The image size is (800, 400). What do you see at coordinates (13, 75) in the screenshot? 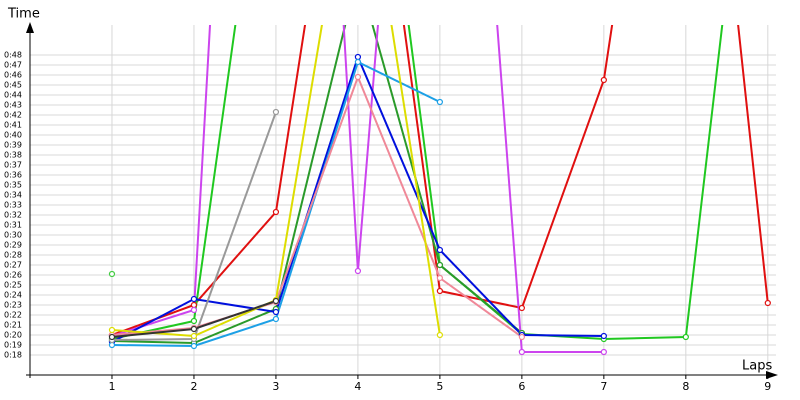
I see `y-tick-label: 0:46` at bounding box center [13, 75].